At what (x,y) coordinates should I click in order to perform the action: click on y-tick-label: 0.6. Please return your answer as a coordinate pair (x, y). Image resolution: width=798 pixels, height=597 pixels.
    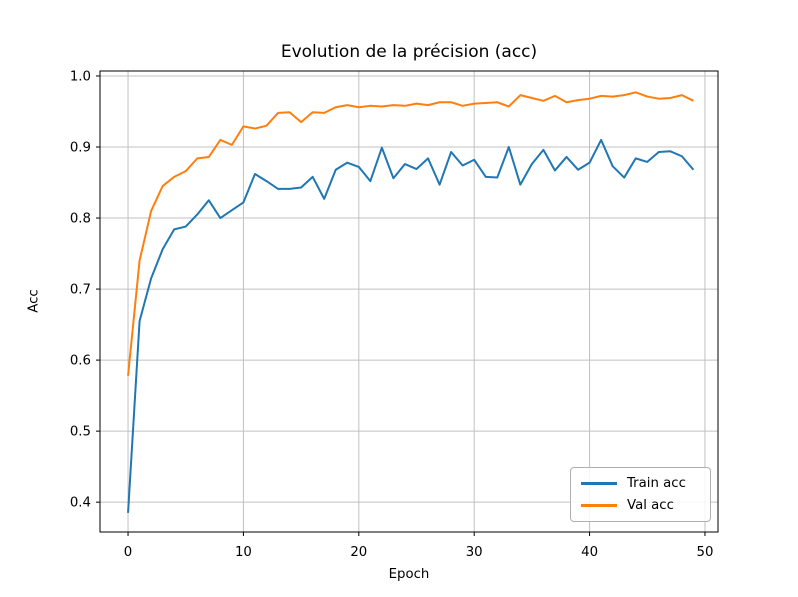
    Looking at the image, I should click on (80, 361).